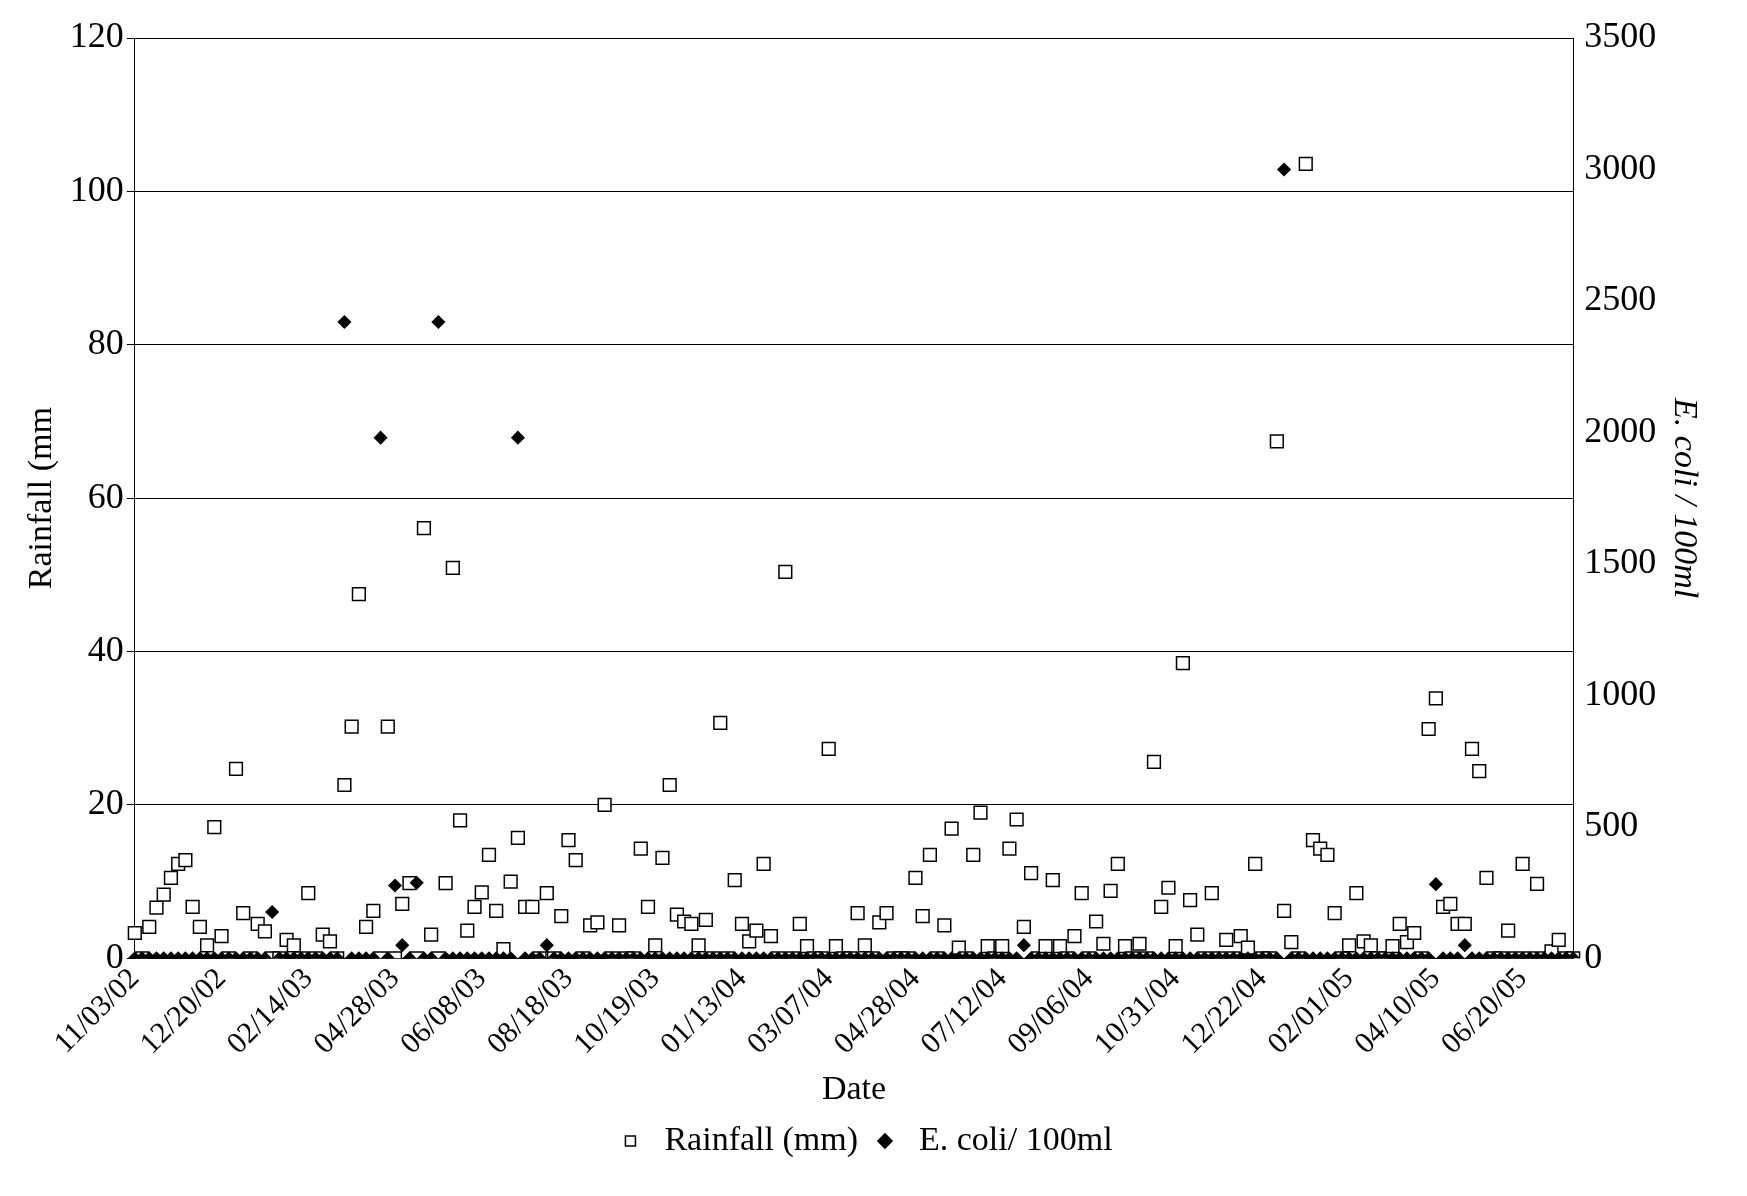 Image resolution: width=1747 pixels, height=1196 pixels. Describe the element at coordinates (854, 1087) in the screenshot. I see `x-axis-title: Date` at that location.